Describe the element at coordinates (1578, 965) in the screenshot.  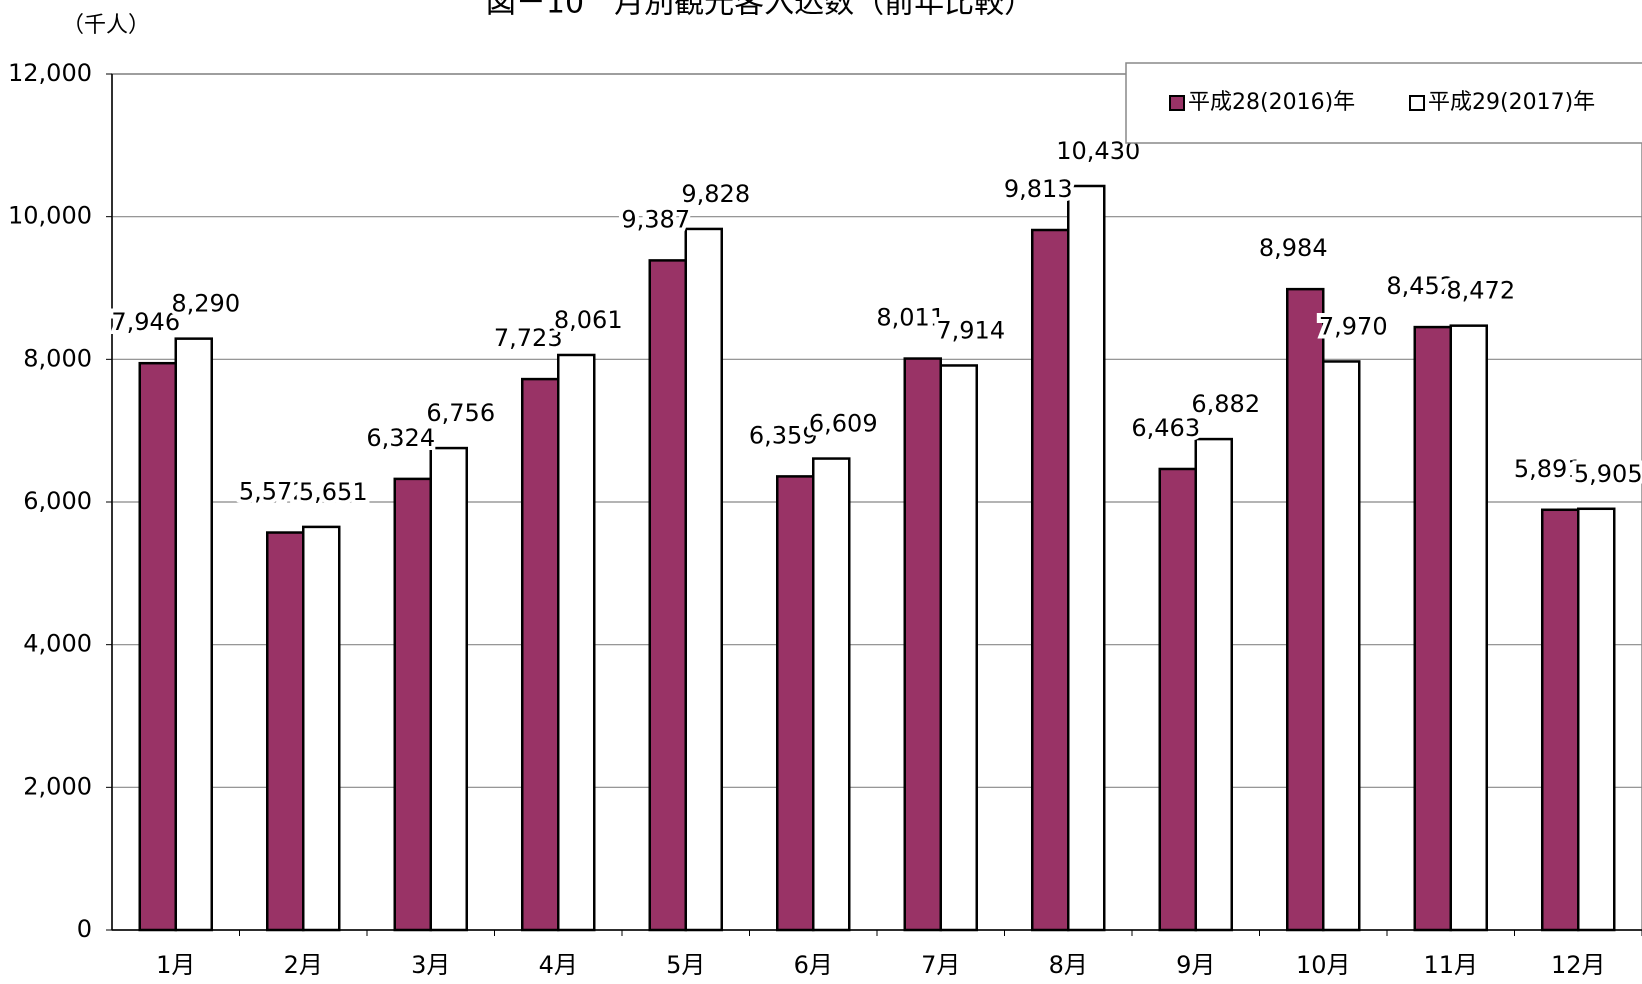
I see `x-tick-label: 12月` at that location.